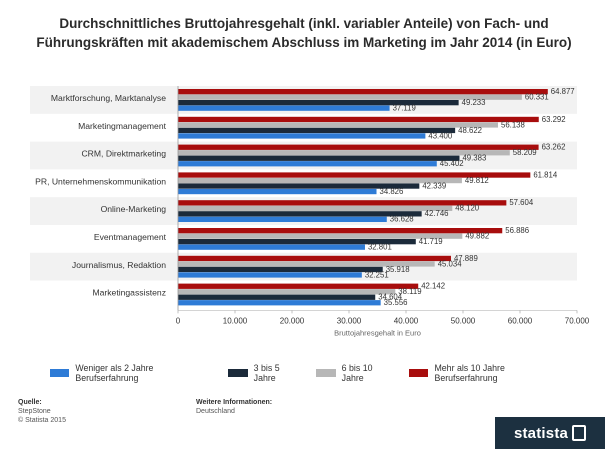  I want to click on category-label: Online-Marketing, so click(134, 209).